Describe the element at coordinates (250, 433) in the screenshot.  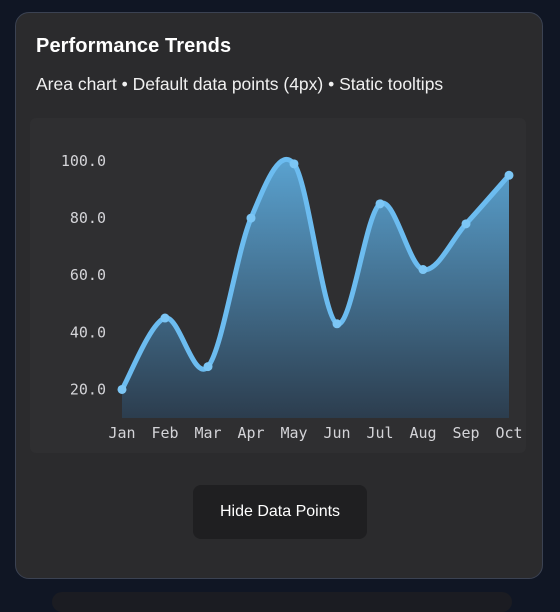
I see `x-tick-label: Apr` at that location.